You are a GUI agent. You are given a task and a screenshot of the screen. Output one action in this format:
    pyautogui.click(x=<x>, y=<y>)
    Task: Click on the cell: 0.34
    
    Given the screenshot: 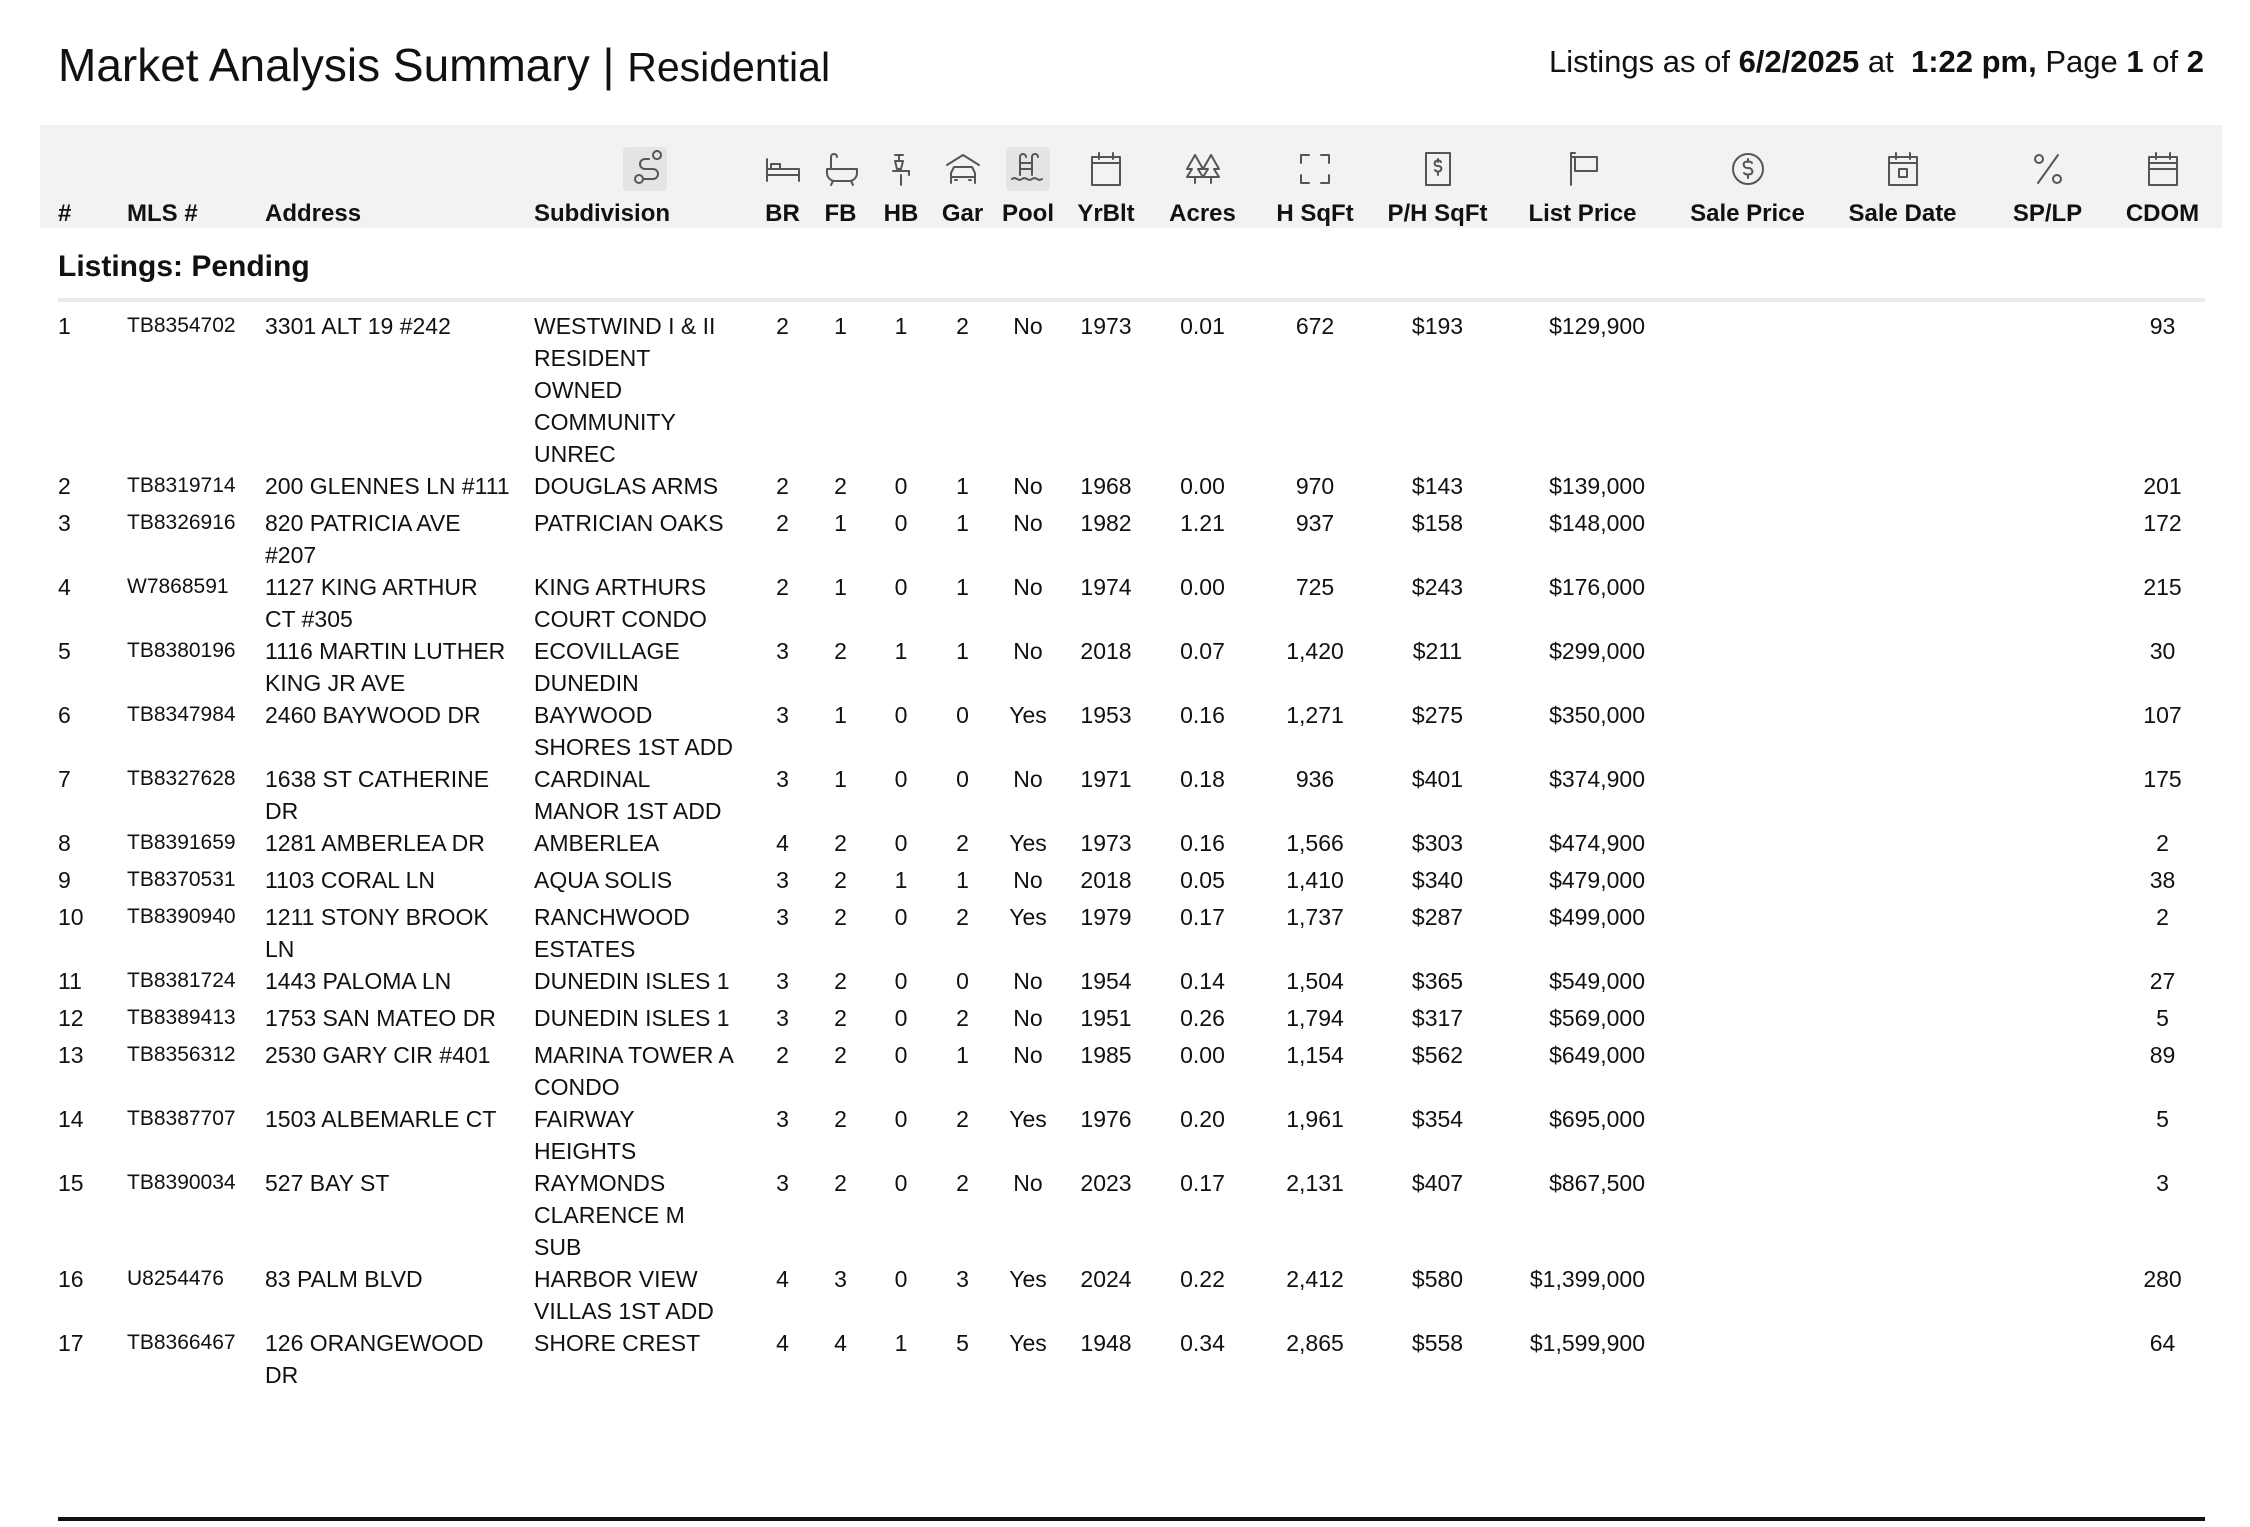 What is the action you would take?
    pyautogui.click(x=1202, y=1343)
    